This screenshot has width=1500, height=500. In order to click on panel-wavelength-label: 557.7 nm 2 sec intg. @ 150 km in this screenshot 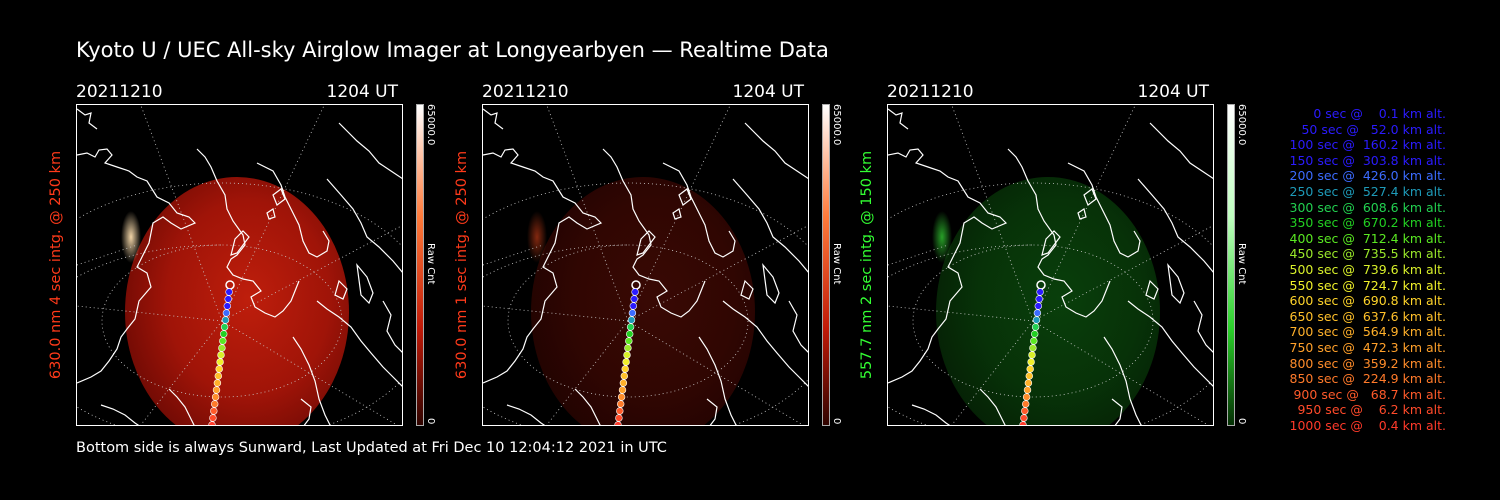, I will do `click(867, 265)`.